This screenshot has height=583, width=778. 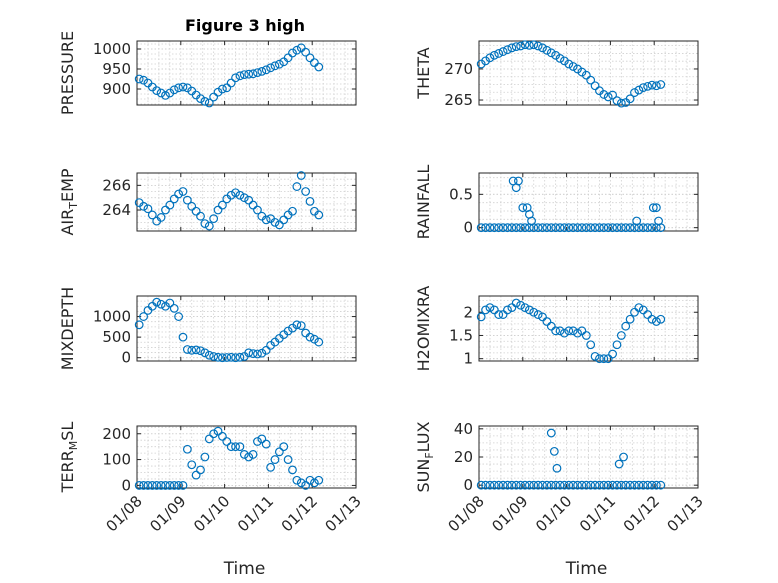 I want to click on y-axis-label-main: SUN, so click(x=423, y=476).